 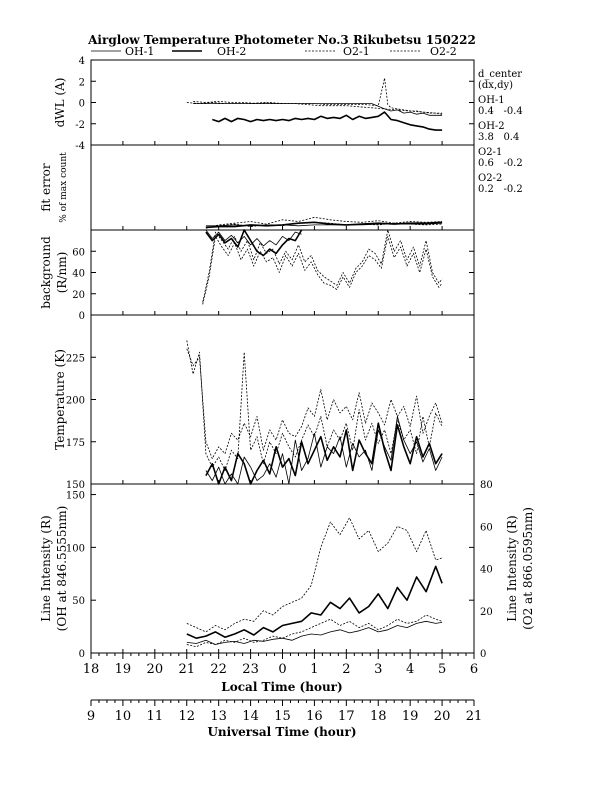 I want to click on x-tick-label: 2, so click(x=346, y=669).